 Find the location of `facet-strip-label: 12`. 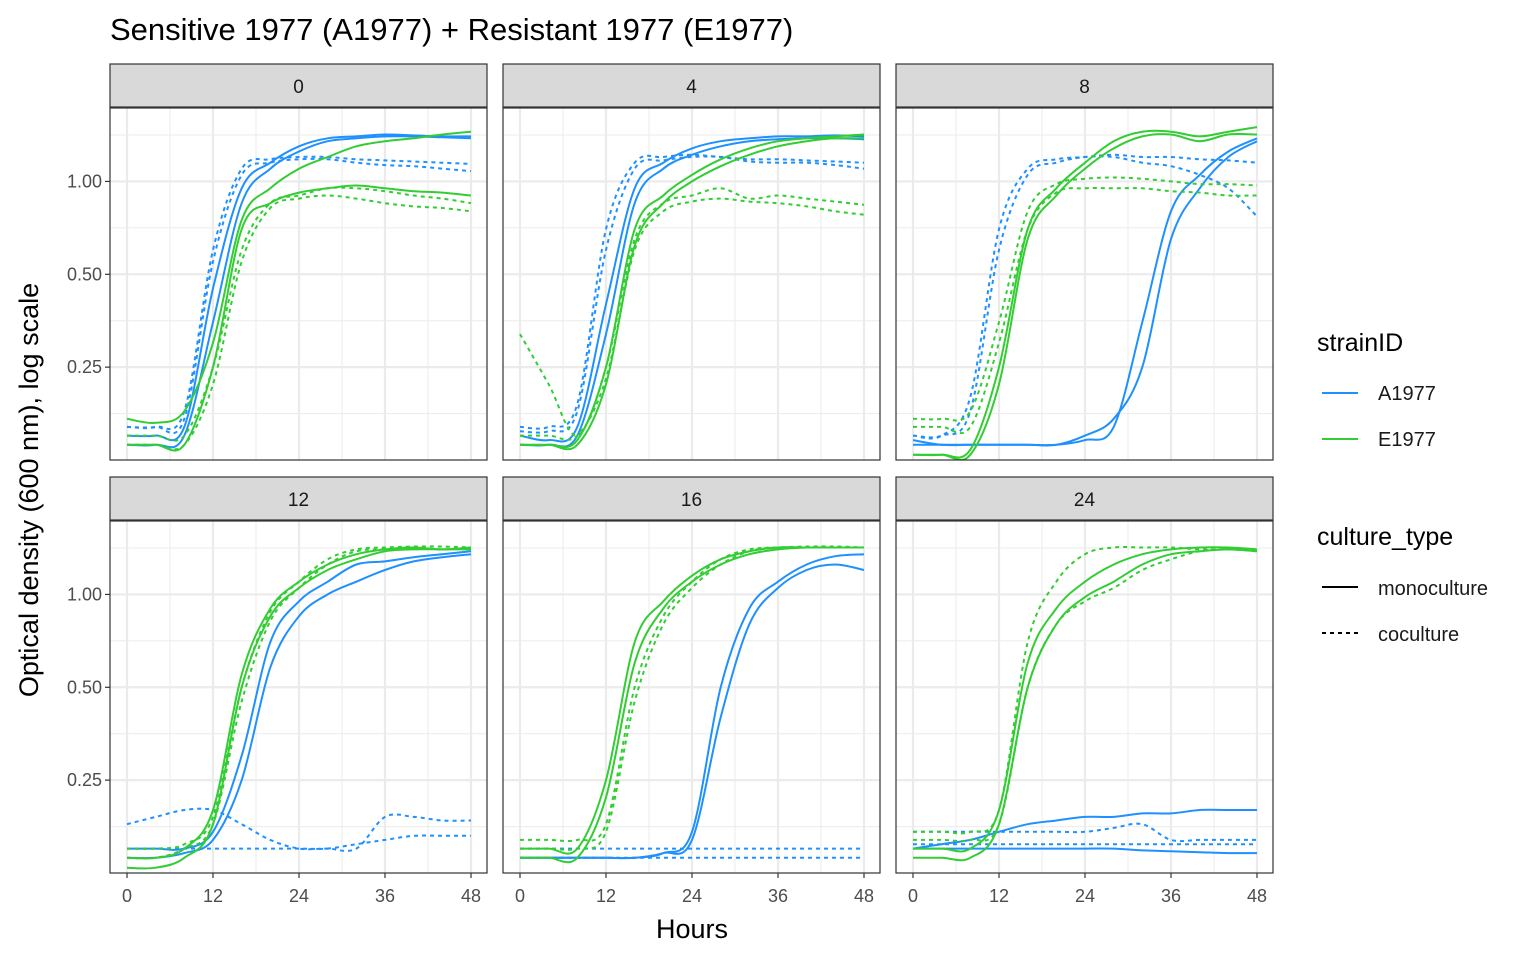

facet-strip-label: 12 is located at coordinates (298, 500).